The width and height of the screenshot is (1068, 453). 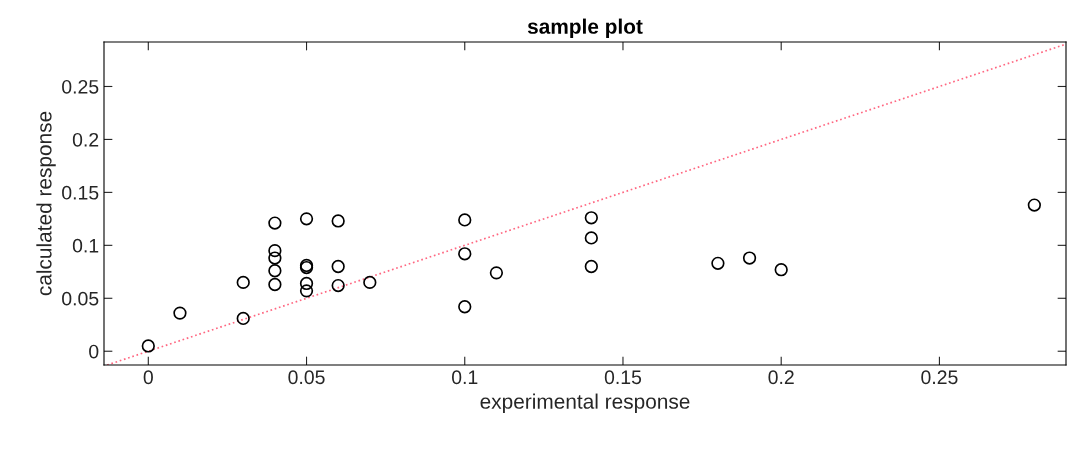 I want to click on y-tick-label: 0.2, so click(x=85, y=139).